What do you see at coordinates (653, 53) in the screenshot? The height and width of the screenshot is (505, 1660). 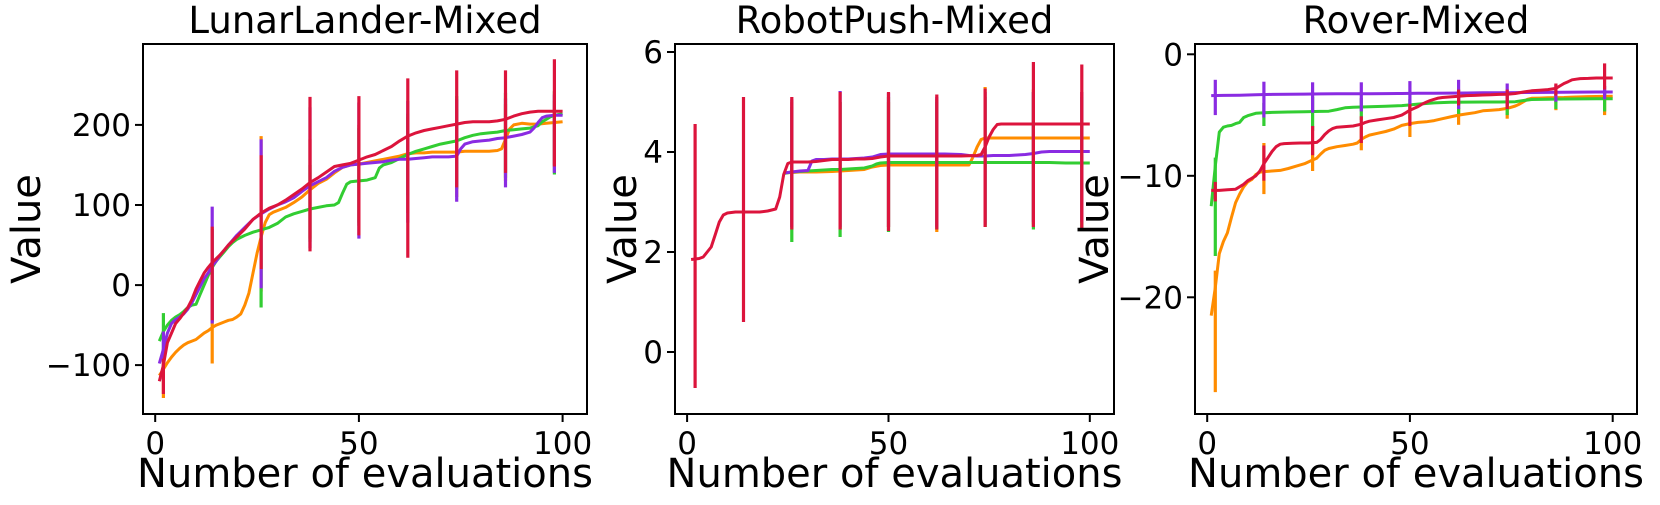 I see `y-tick-label: 6` at bounding box center [653, 53].